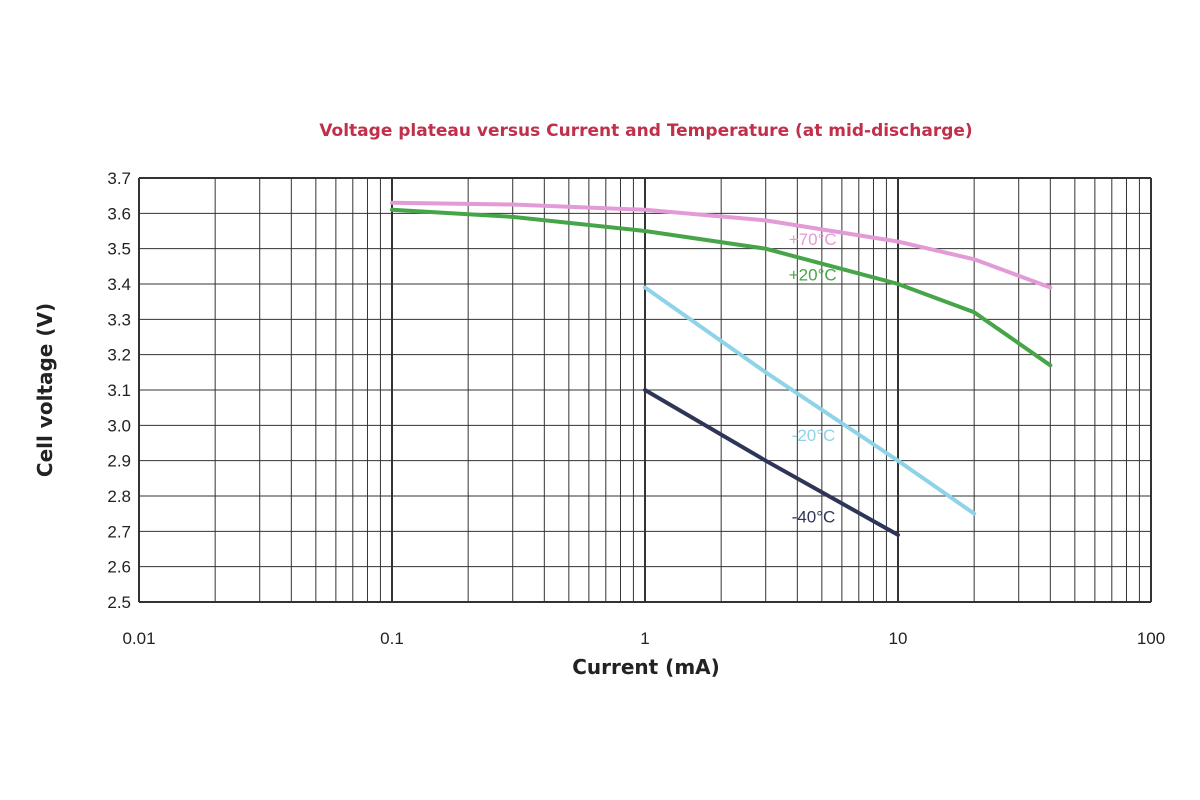 The height and width of the screenshot is (800, 1200). Describe the element at coordinates (814, 435) in the screenshot. I see `series-label: -20°C` at that location.